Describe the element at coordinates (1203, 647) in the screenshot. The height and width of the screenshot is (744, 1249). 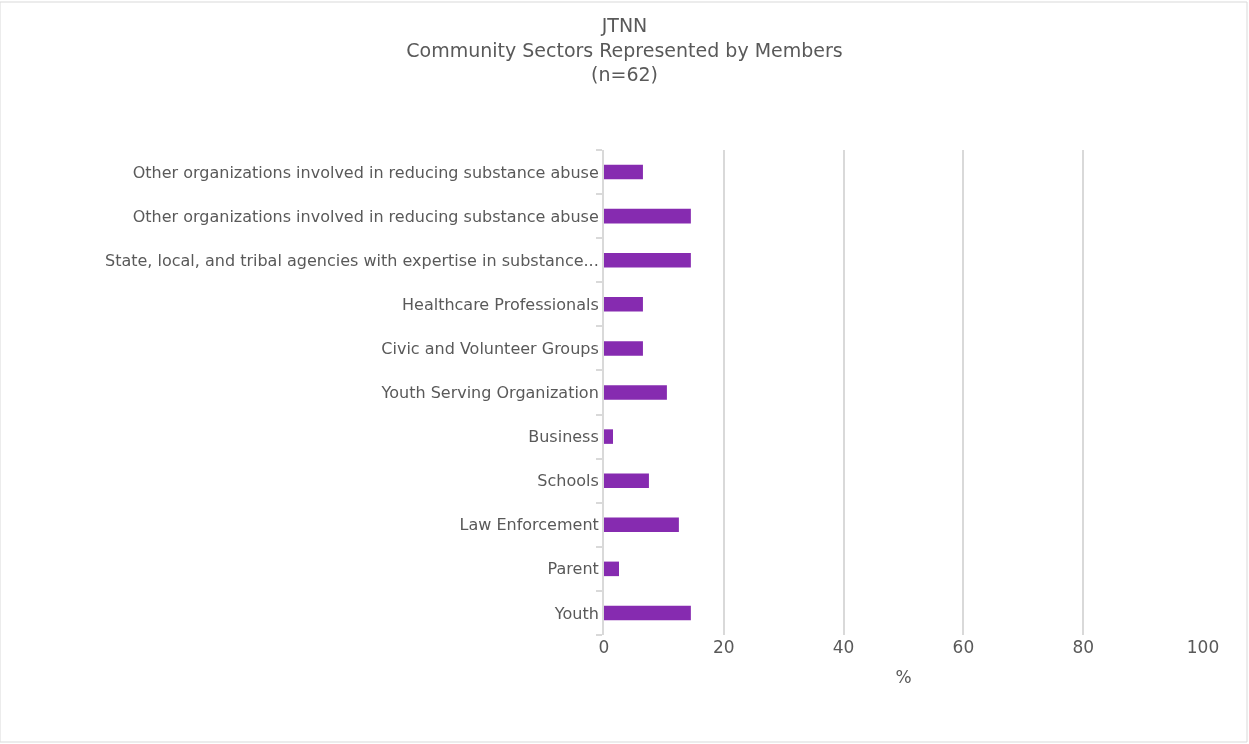
I see `x-tick-label: 100` at that location.